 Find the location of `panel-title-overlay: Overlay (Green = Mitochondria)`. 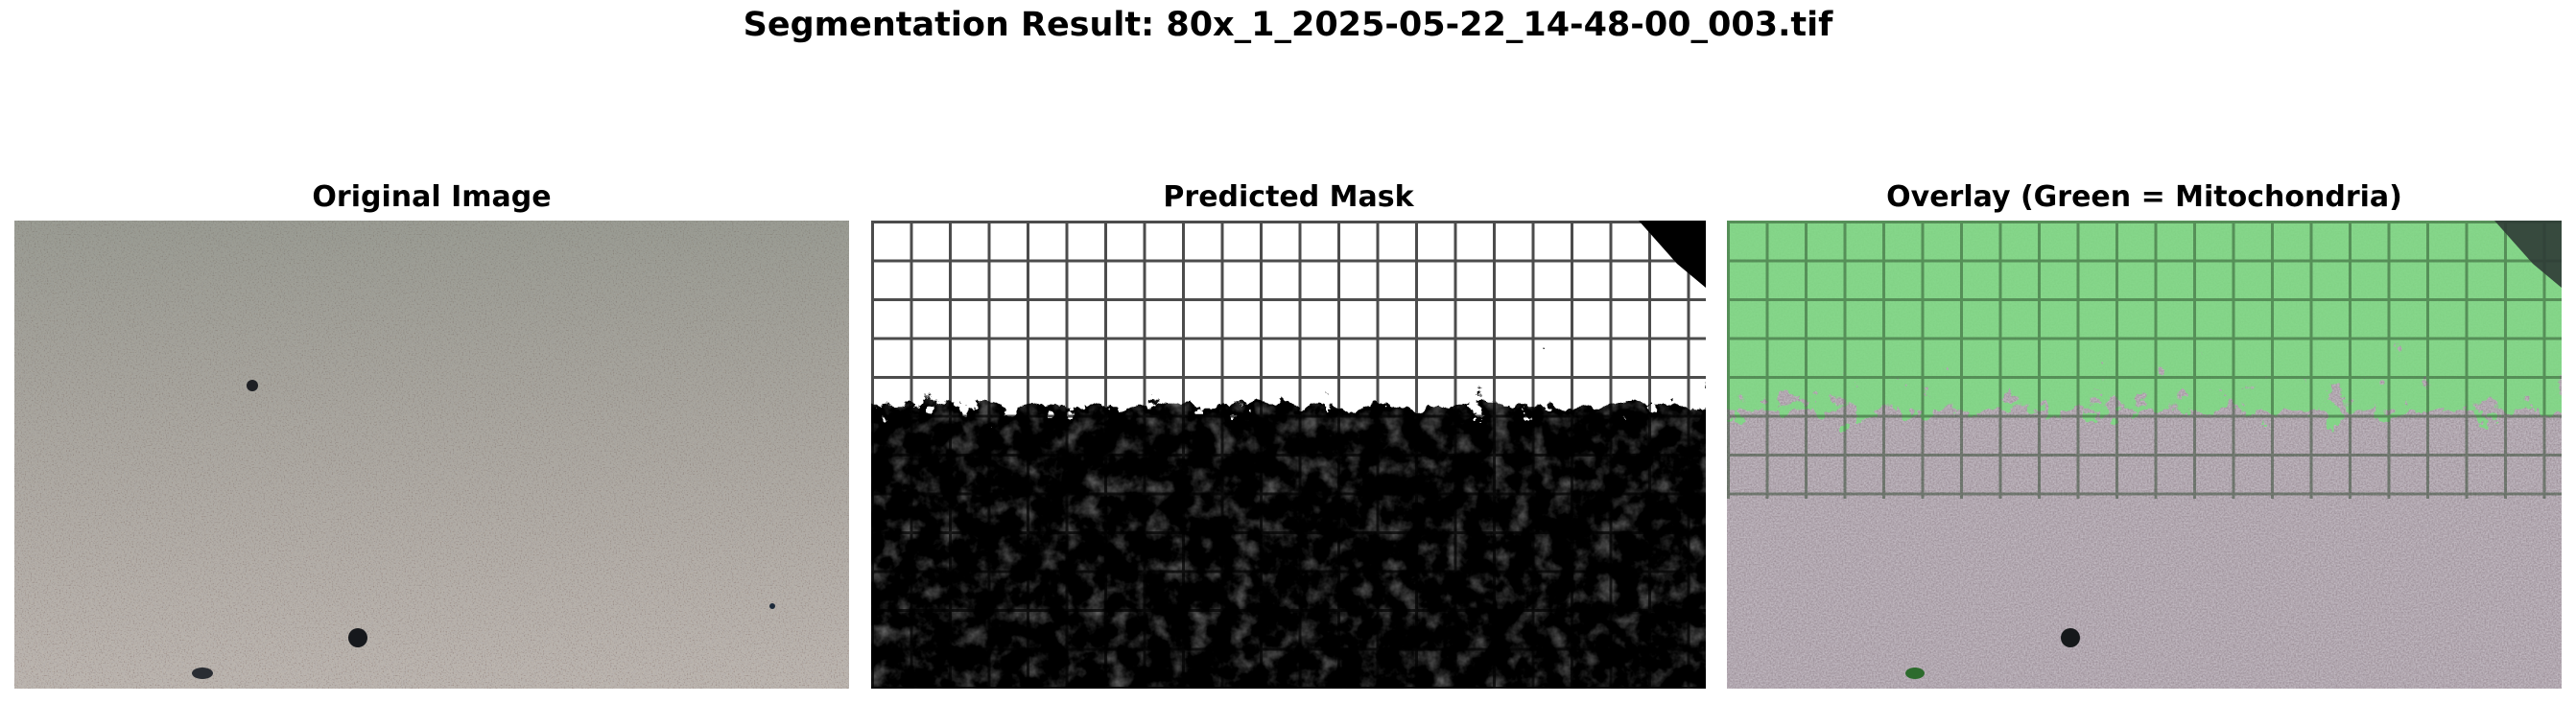

panel-title-overlay: Overlay (Green = Mitochondria) is located at coordinates (2144, 197).